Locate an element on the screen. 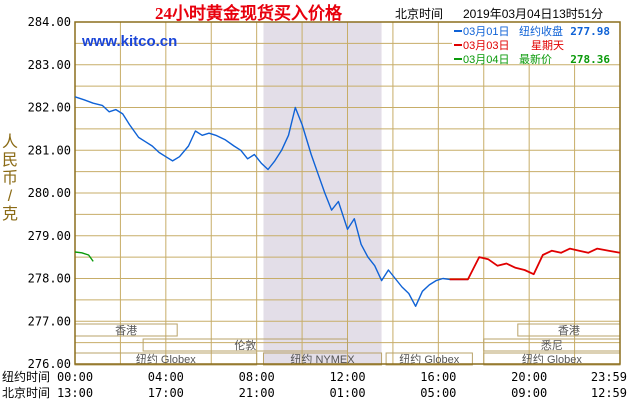 Image resolution: width=630 pixels, height=400 pixels. x-tick-bj: 13:00 is located at coordinates (75, 393).